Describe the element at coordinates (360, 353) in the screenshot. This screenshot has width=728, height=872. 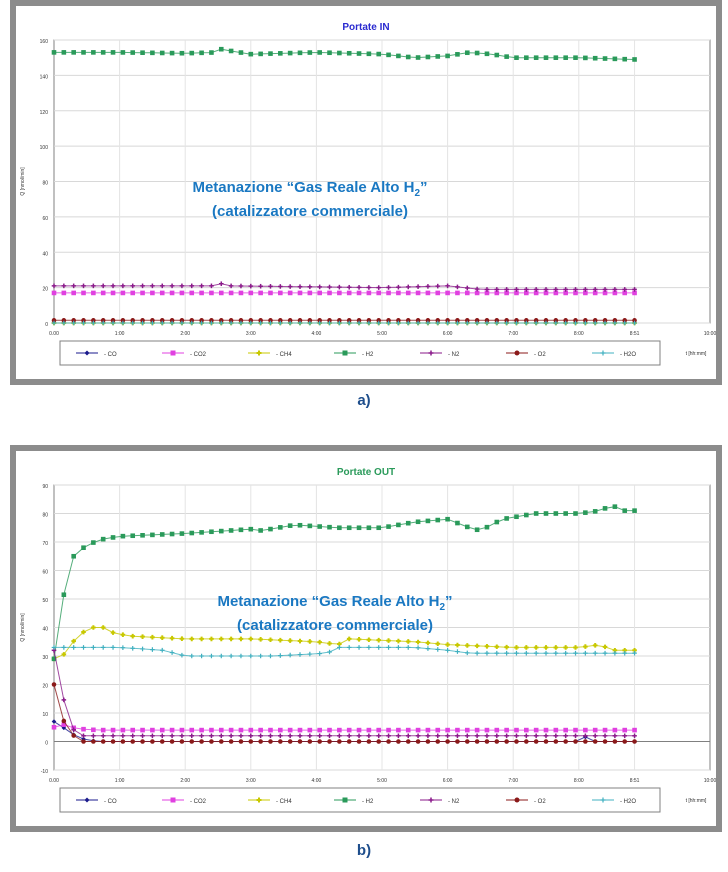
I see `legend` at that location.